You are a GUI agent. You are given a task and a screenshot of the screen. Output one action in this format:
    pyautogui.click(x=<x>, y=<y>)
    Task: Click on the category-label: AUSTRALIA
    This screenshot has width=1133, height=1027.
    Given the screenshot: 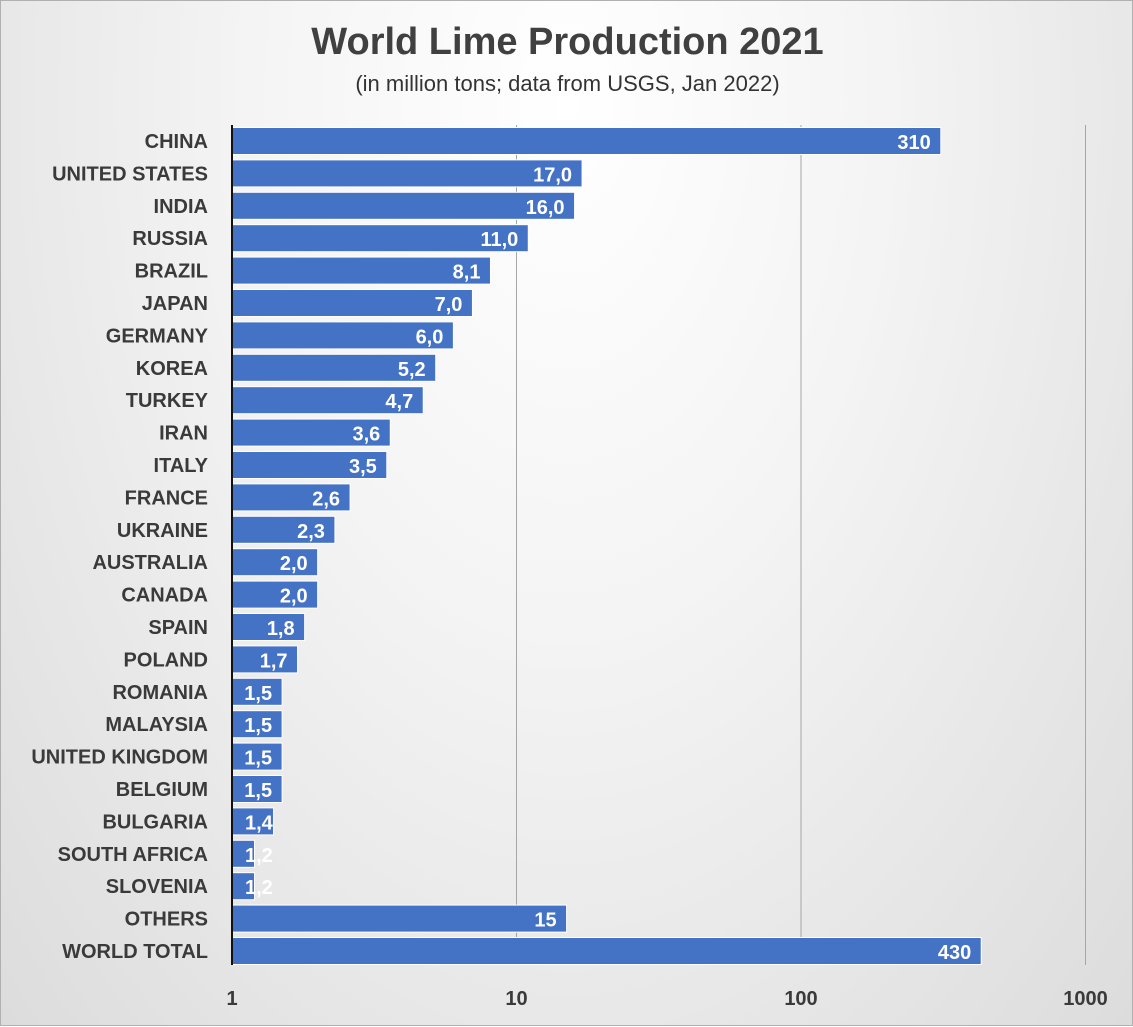 What is the action you would take?
    pyautogui.click(x=150, y=563)
    